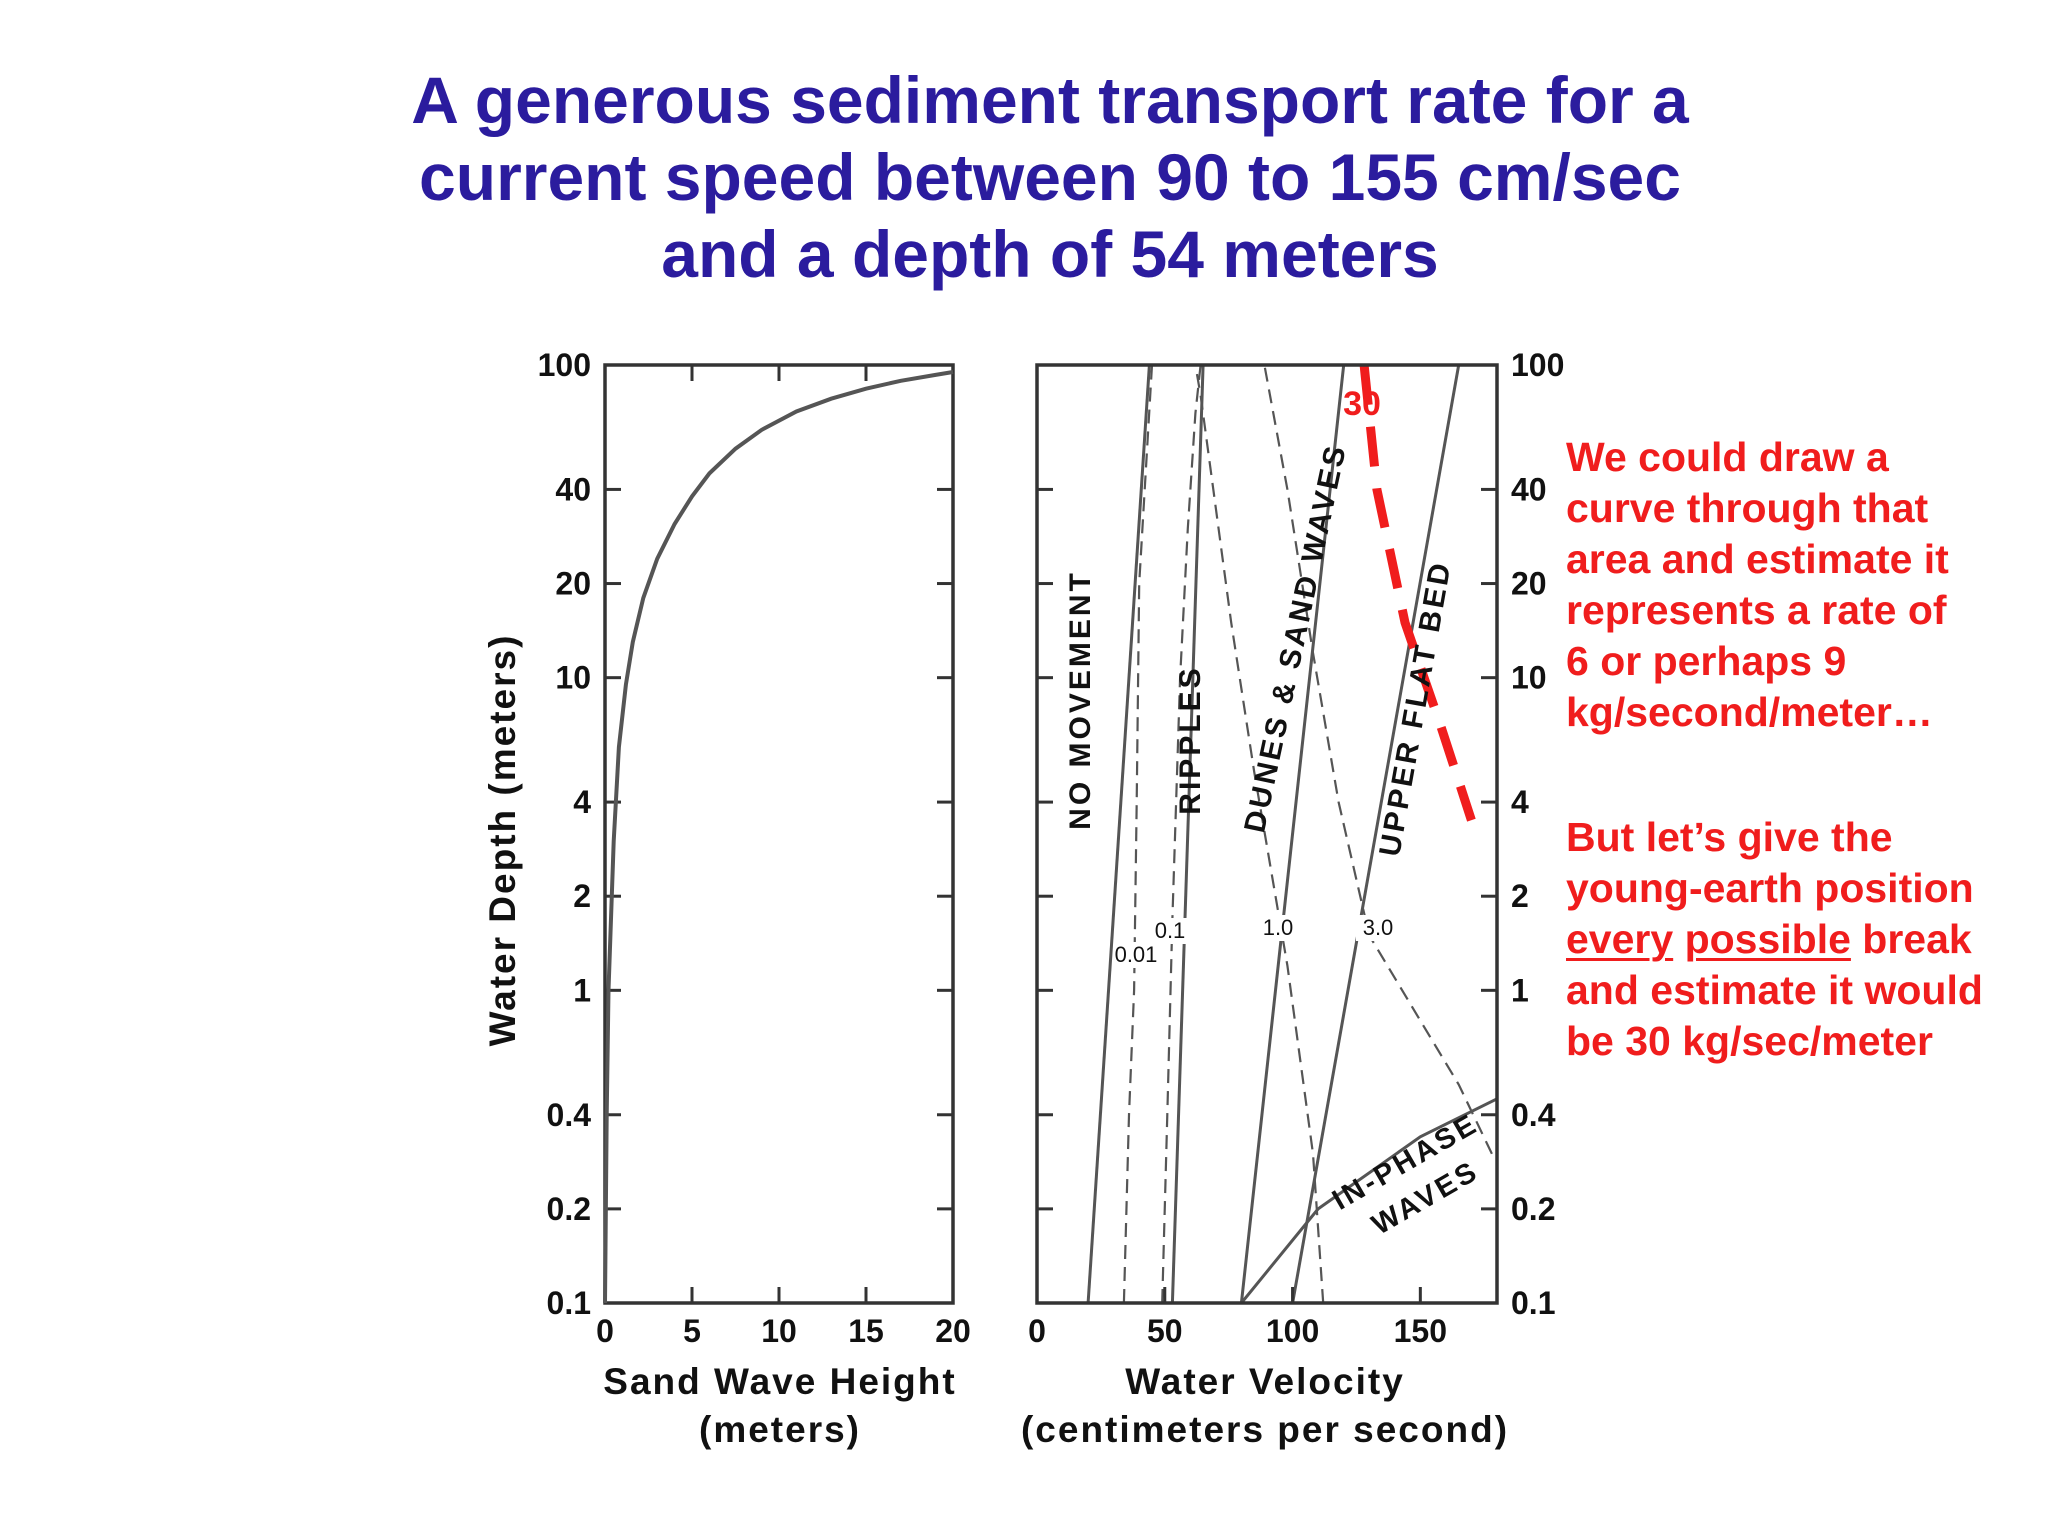 The width and height of the screenshot is (2048, 1536). I want to click on left-y-tick-label: 2, so click(582, 896).